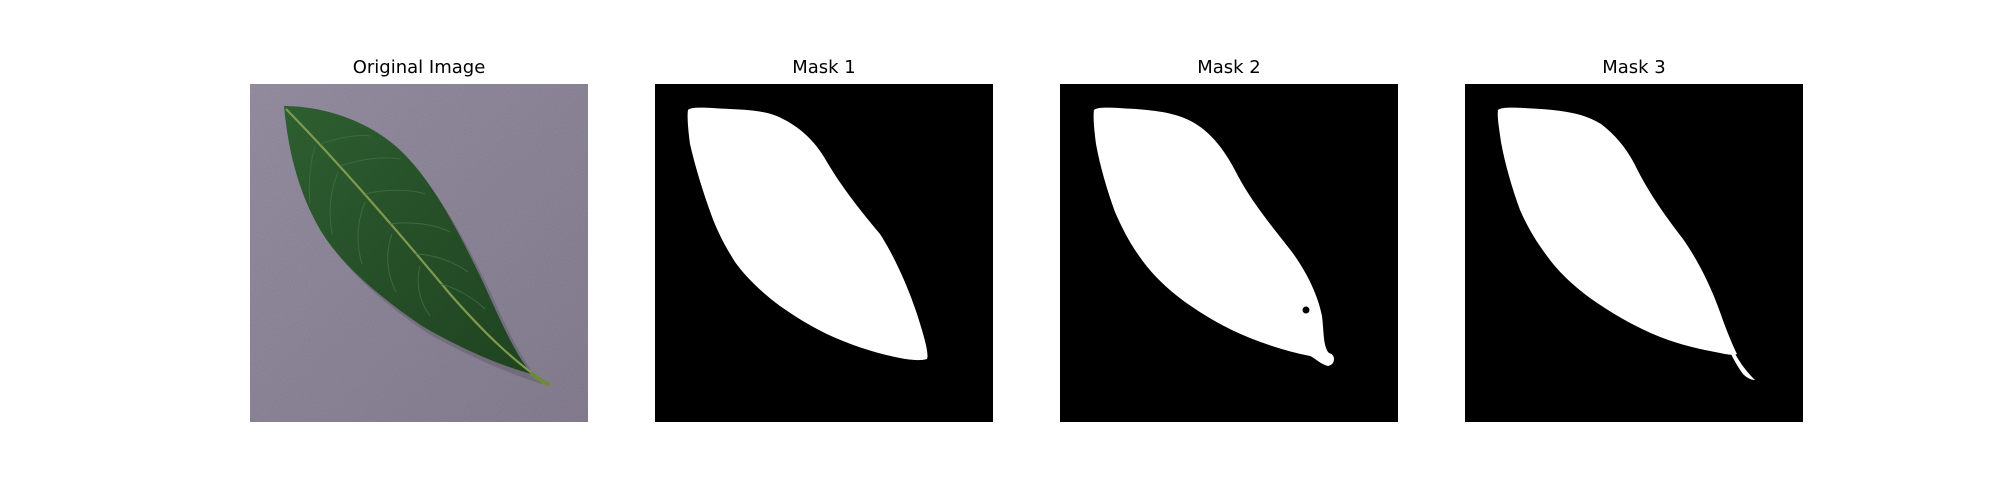 This screenshot has width=2000, height=500. What do you see at coordinates (1634, 67) in the screenshot?
I see `panel-title: Mask 3` at bounding box center [1634, 67].